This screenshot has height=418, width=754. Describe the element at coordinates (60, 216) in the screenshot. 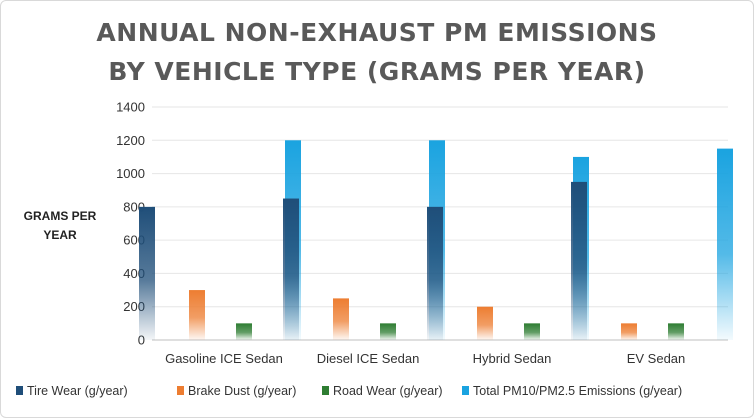

I see `y-axis-label-line-1: GRAMS PER` at that location.